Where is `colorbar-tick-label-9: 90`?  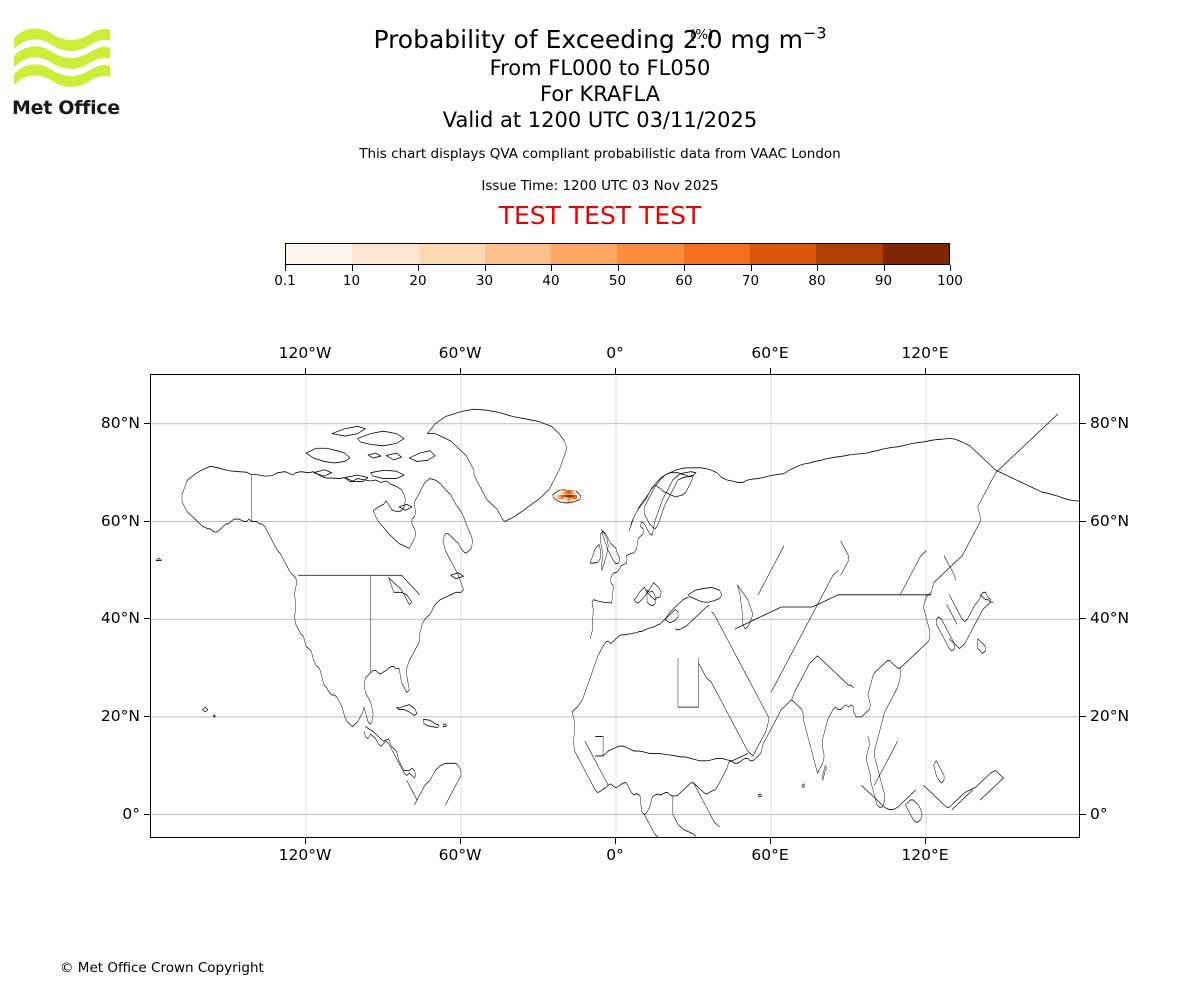 colorbar-tick-label-9: 90 is located at coordinates (883, 281).